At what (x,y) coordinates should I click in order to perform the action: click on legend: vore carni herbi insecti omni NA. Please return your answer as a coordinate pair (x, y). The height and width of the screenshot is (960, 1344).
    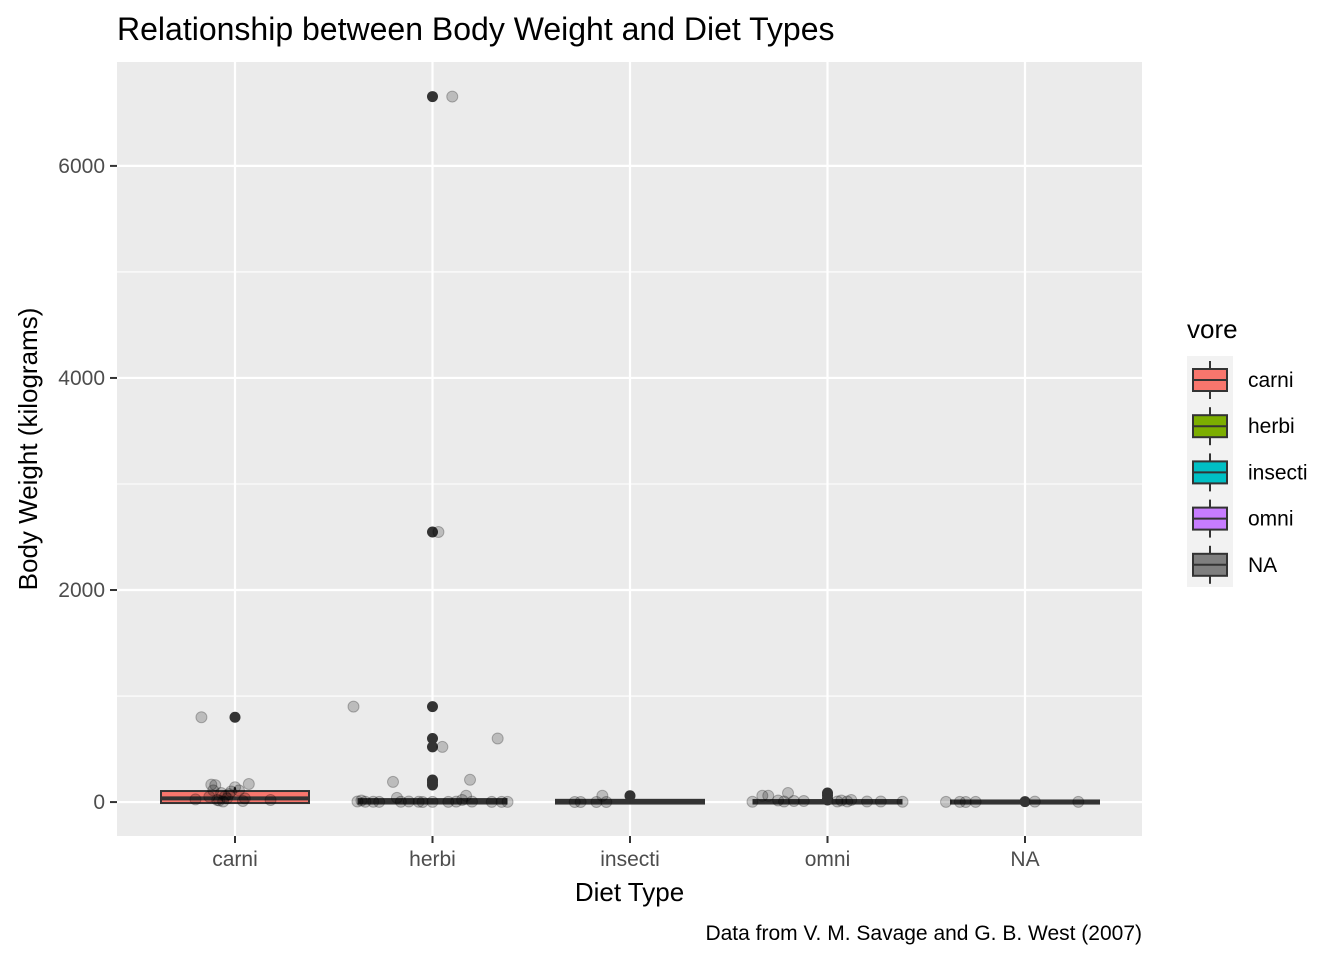
    Looking at the image, I should click on (1247, 450).